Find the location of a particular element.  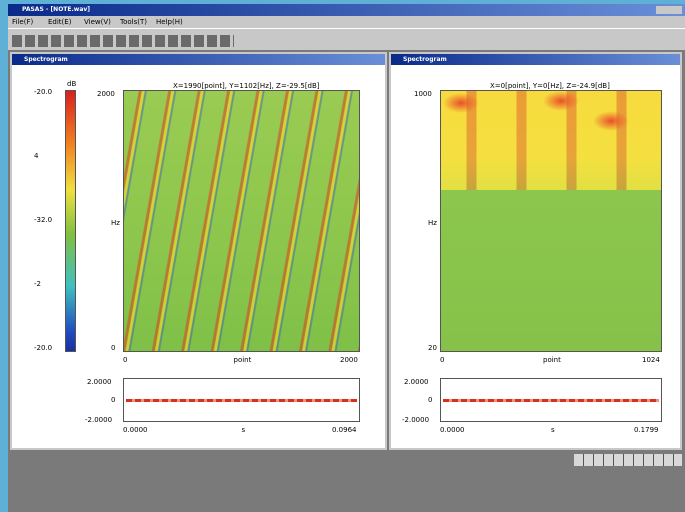

wave-x-right: 0.0964 is located at coordinates (344, 430).